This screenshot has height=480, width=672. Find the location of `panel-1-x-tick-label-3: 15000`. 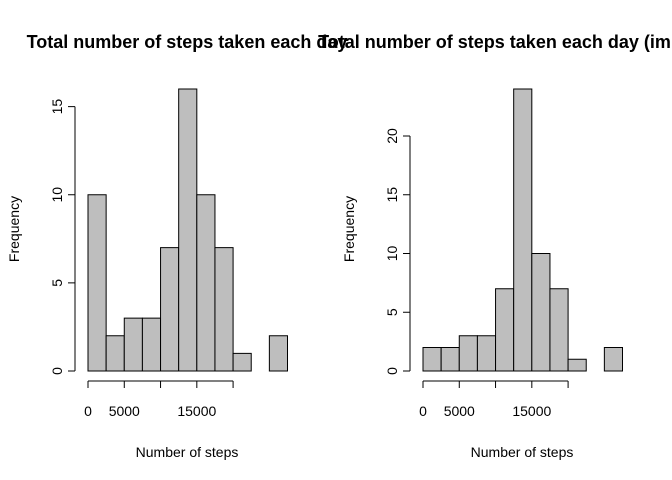

panel-1-x-tick-label-3: 15000 is located at coordinates (196, 411).